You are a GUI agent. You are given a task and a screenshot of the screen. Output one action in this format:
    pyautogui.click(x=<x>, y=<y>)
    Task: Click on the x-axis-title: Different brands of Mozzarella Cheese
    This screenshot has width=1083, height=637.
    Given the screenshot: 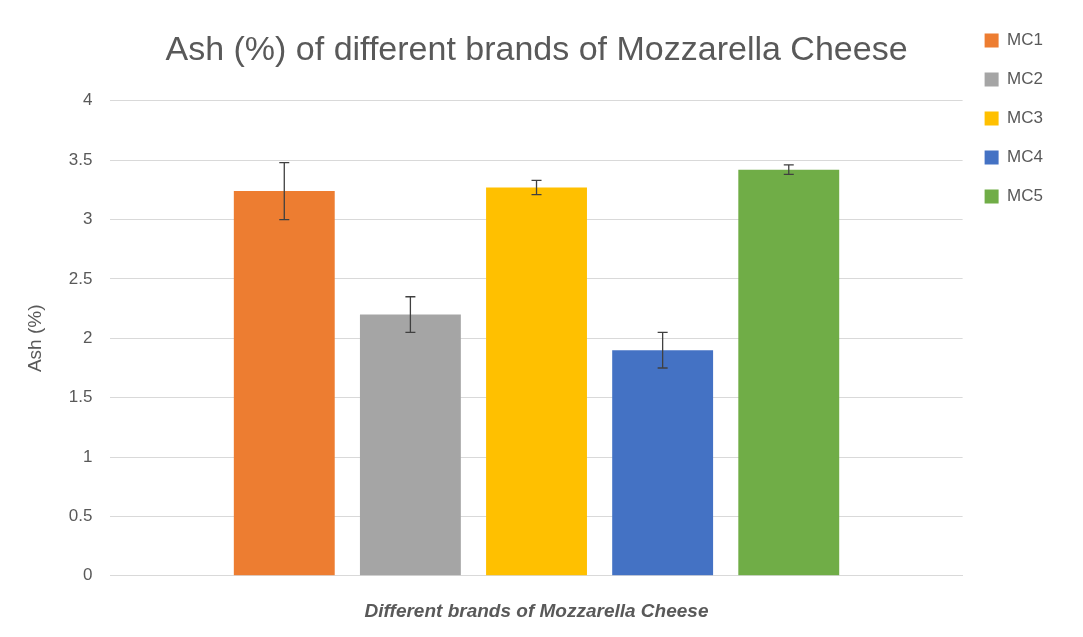 What is the action you would take?
    pyautogui.click(x=536, y=610)
    